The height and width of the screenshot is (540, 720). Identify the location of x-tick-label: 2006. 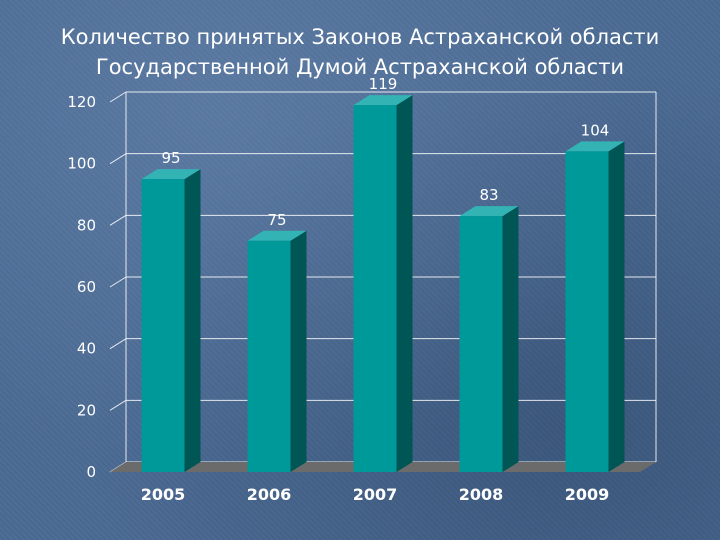
(269, 494).